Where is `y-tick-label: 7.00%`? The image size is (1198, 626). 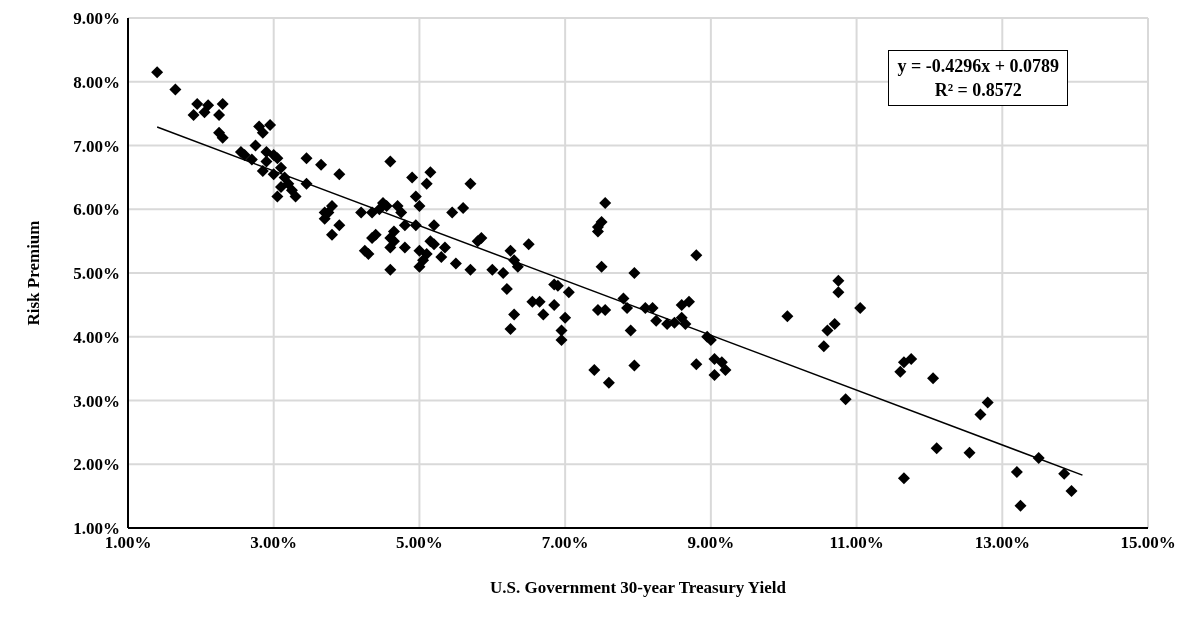
y-tick-label: 7.00% is located at coordinates (96, 146).